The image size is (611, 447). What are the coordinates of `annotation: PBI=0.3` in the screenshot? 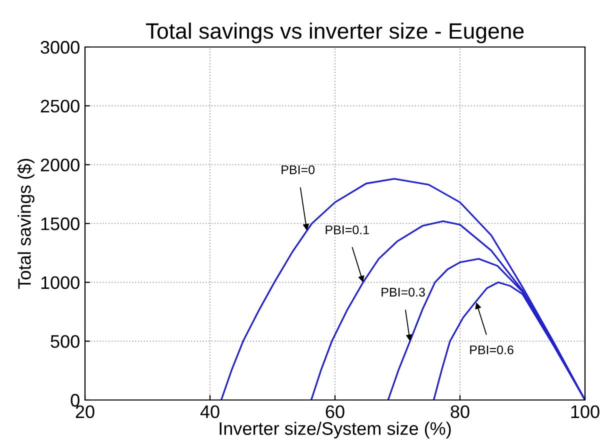 It's located at (403, 292).